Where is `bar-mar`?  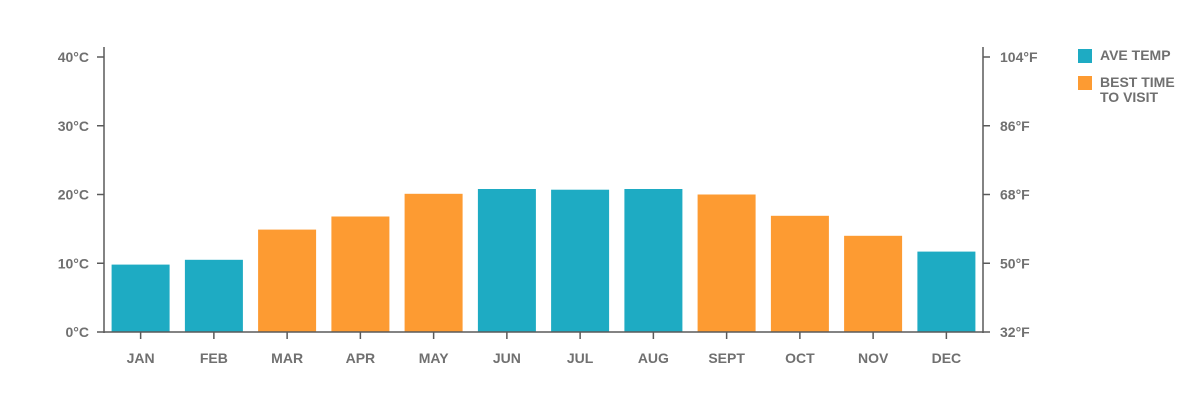 bar-mar is located at coordinates (287, 280).